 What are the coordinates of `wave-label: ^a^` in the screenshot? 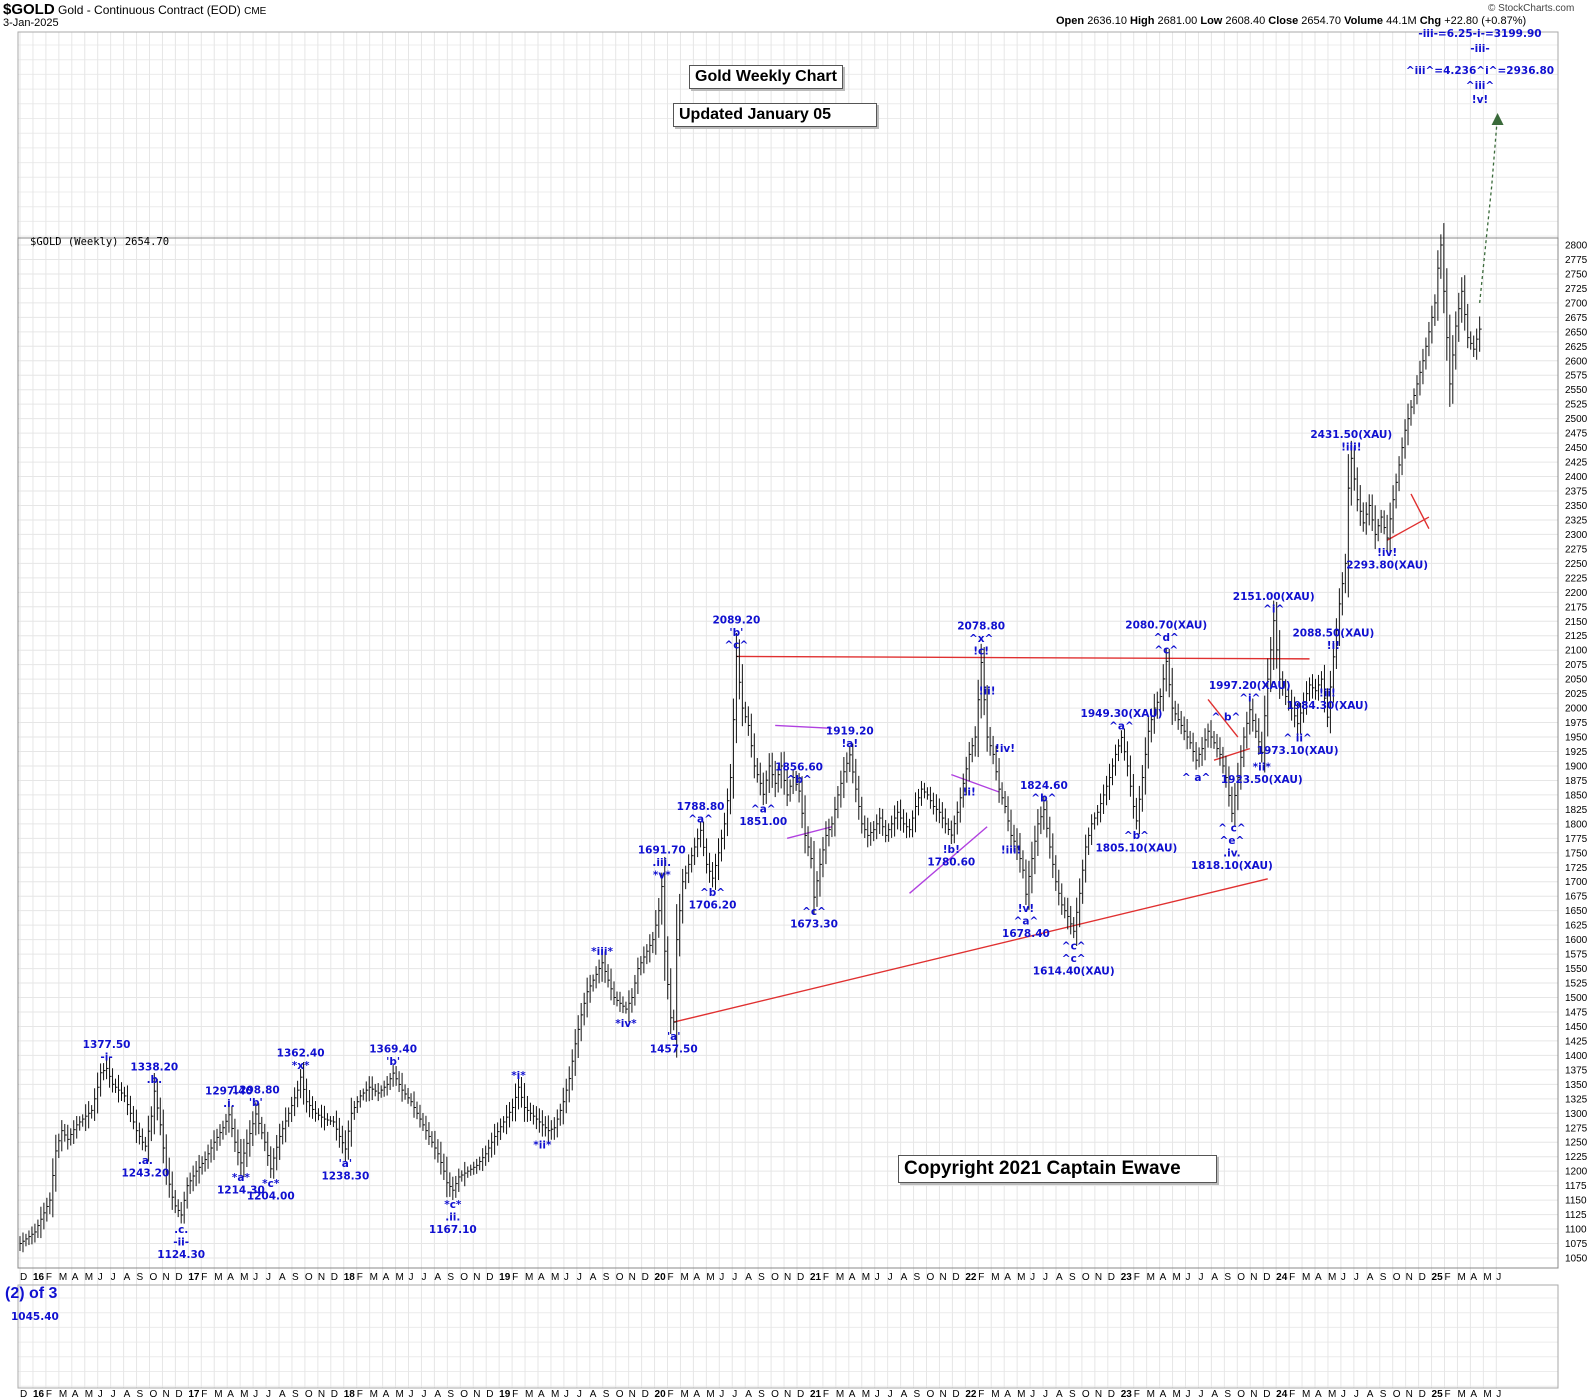 It's located at (763, 809).